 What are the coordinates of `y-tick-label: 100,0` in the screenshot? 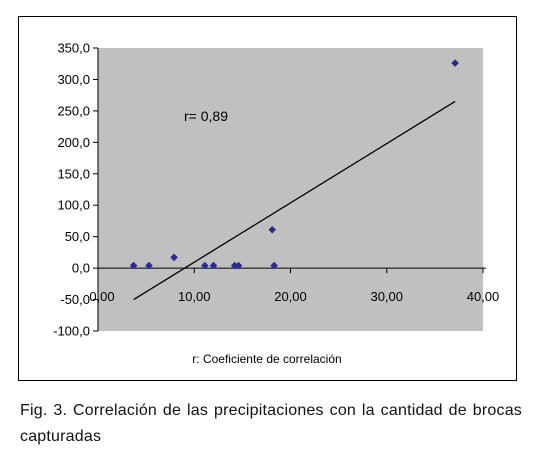 It's located at (73, 205).